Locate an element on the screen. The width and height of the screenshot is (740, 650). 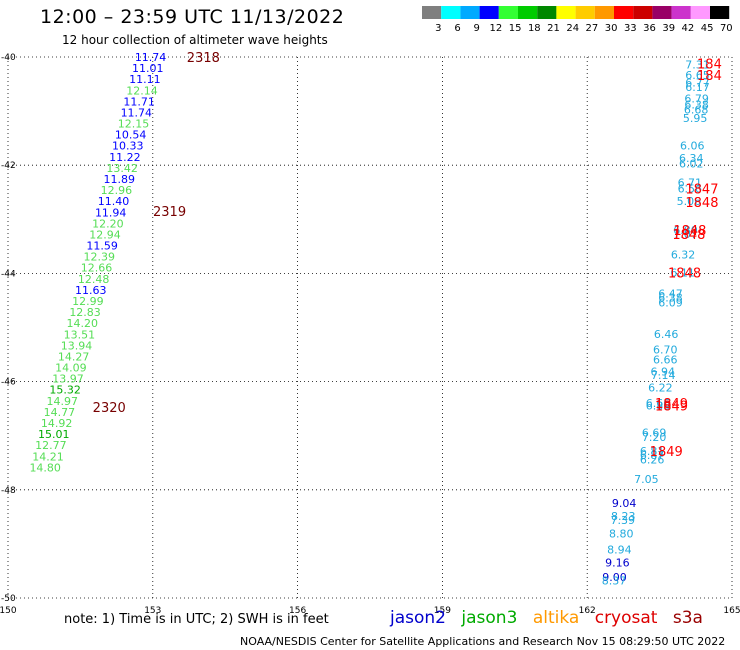
swh-label: 12.99 is located at coordinates (88, 301).